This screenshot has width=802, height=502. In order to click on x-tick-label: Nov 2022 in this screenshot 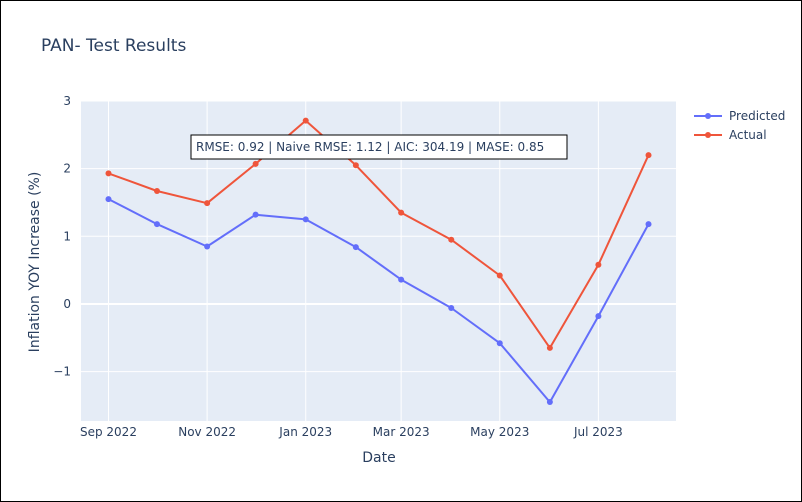, I will do `click(207, 432)`.